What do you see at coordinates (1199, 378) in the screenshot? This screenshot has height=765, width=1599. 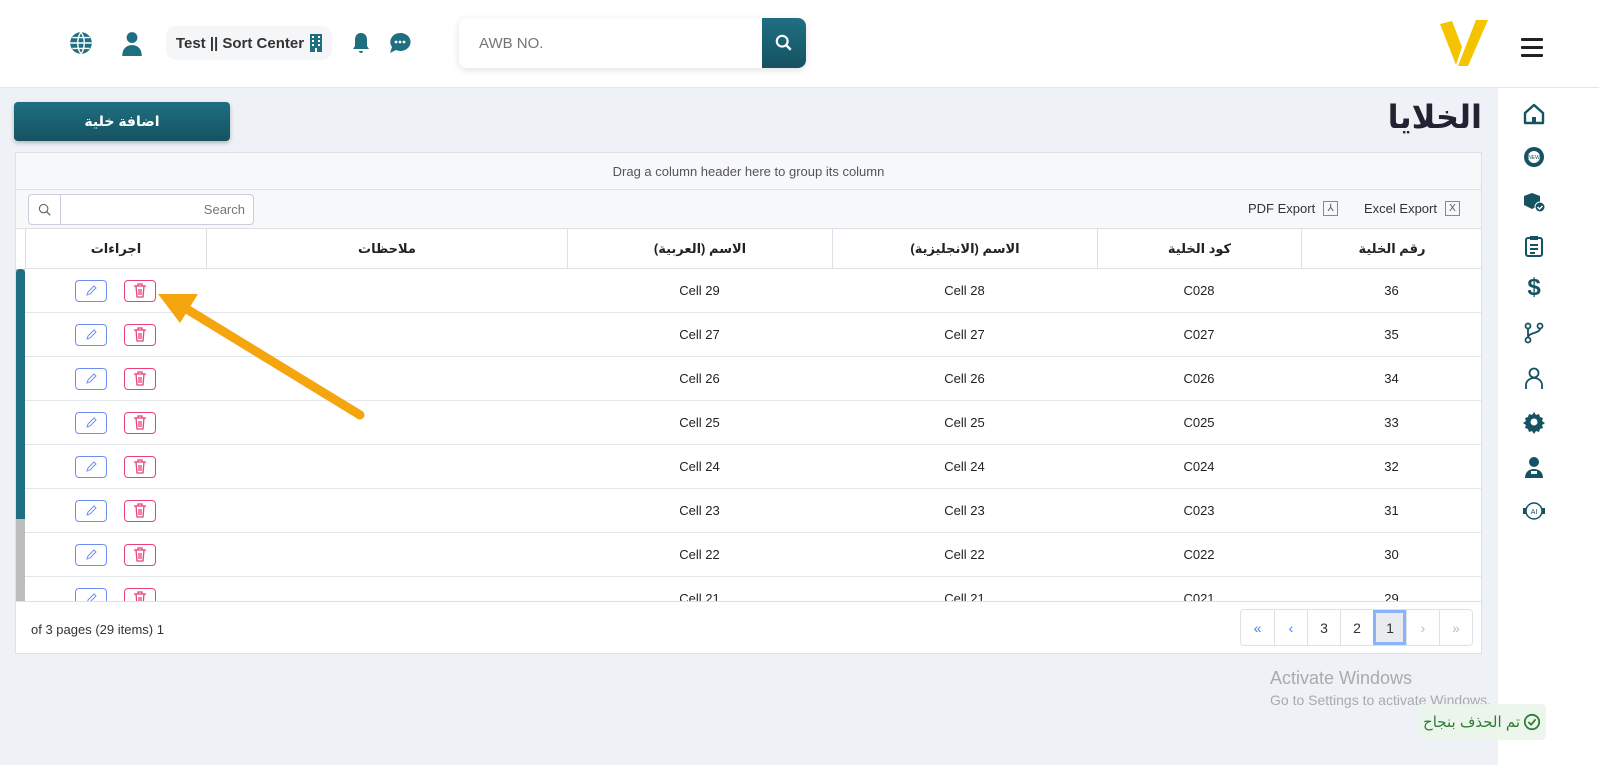 I see `table-cell: C026` at bounding box center [1199, 378].